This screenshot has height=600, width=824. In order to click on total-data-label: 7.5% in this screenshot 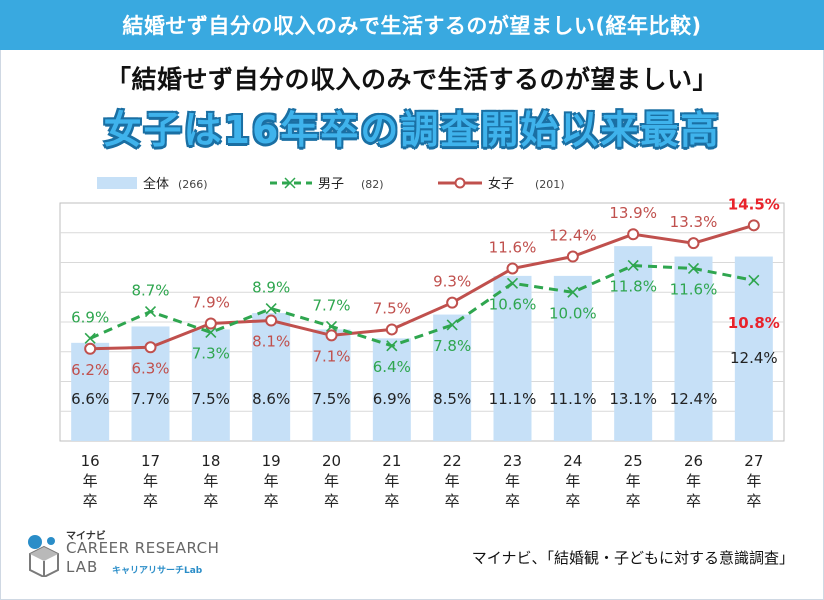, I will do `click(331, 399)`.